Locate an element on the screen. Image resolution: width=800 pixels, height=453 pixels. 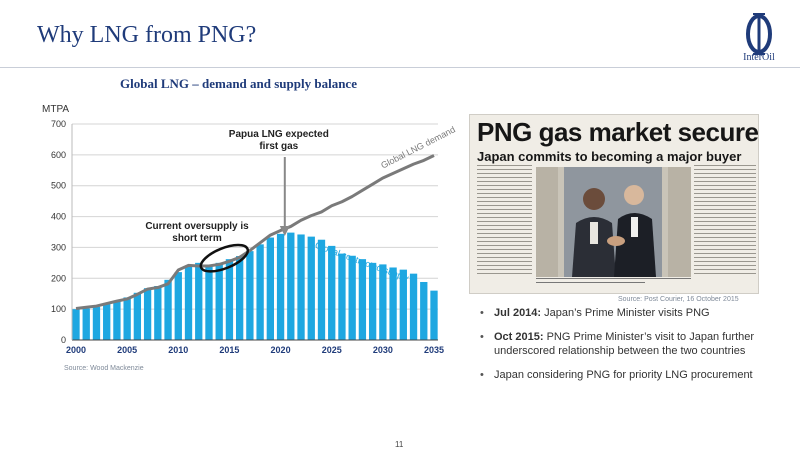
annotation-first-gas: Papua LNG expected is located at coordinates (279, 134).